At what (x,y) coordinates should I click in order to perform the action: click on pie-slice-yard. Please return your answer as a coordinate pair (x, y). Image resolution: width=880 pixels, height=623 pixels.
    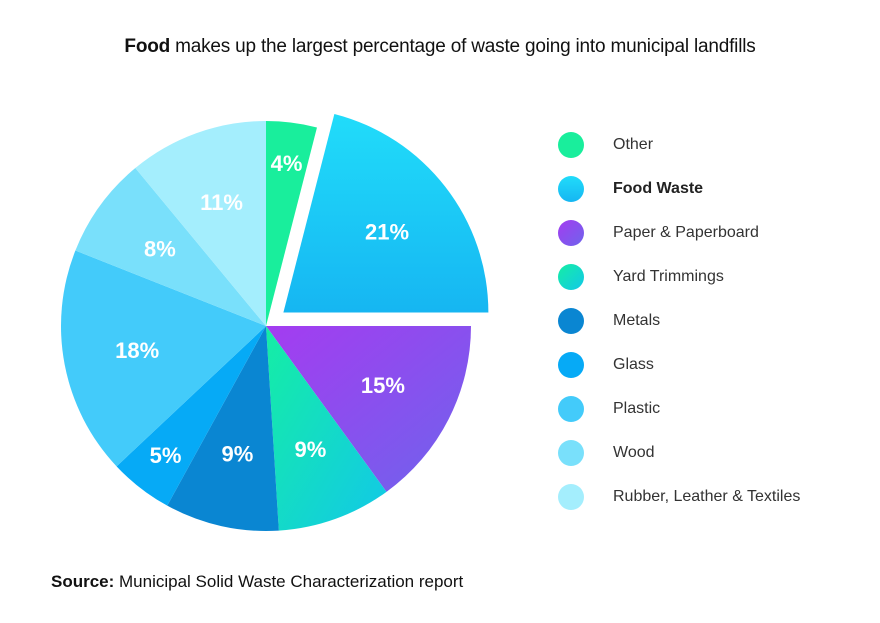
    Looking at the image, I should click on (326, 428).